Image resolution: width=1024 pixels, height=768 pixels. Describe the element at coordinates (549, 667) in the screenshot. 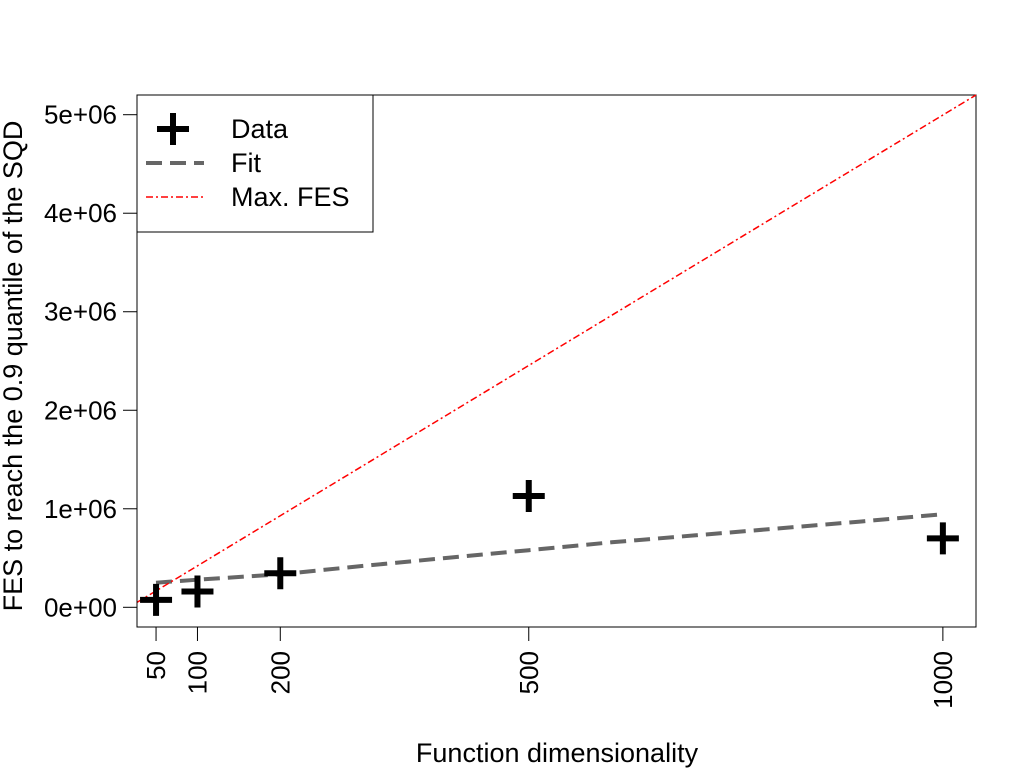

I see `x-axis: 50 100 200 500 1000` at that location.